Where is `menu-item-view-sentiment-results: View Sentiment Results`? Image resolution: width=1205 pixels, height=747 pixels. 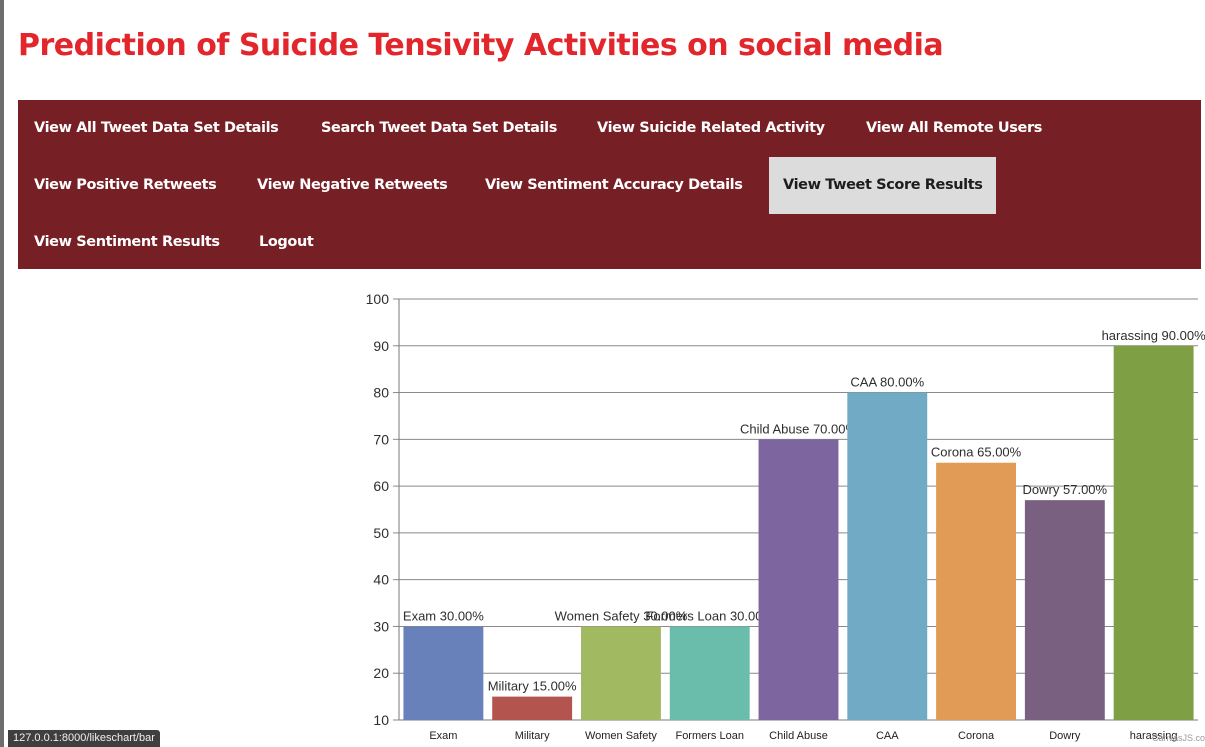 menu-item-view-sentiment-results: View Sentiment Results is located at coordinates (127, 242).